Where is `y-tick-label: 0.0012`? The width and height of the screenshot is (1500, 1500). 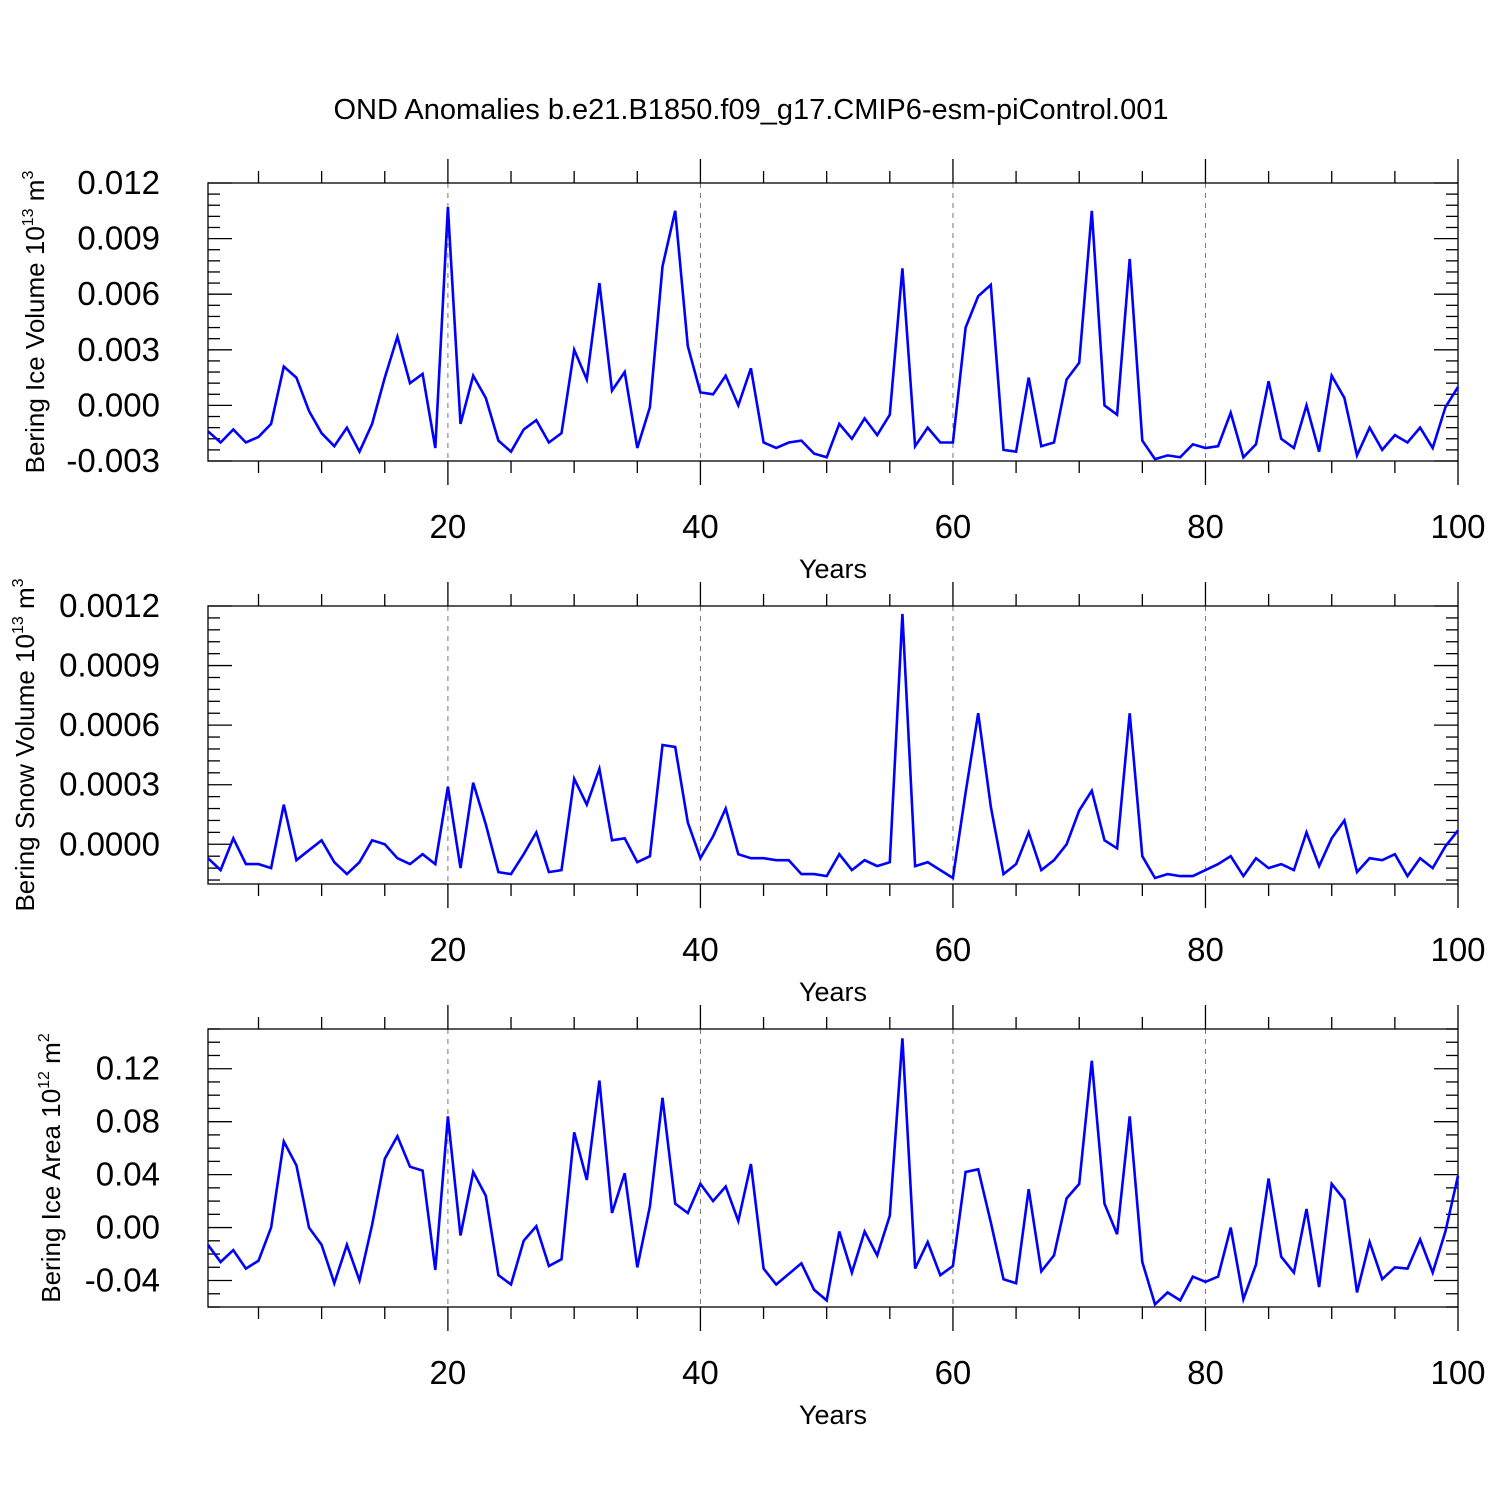
y-tick-label: 0.0012 is located at coordinates (109, 605).